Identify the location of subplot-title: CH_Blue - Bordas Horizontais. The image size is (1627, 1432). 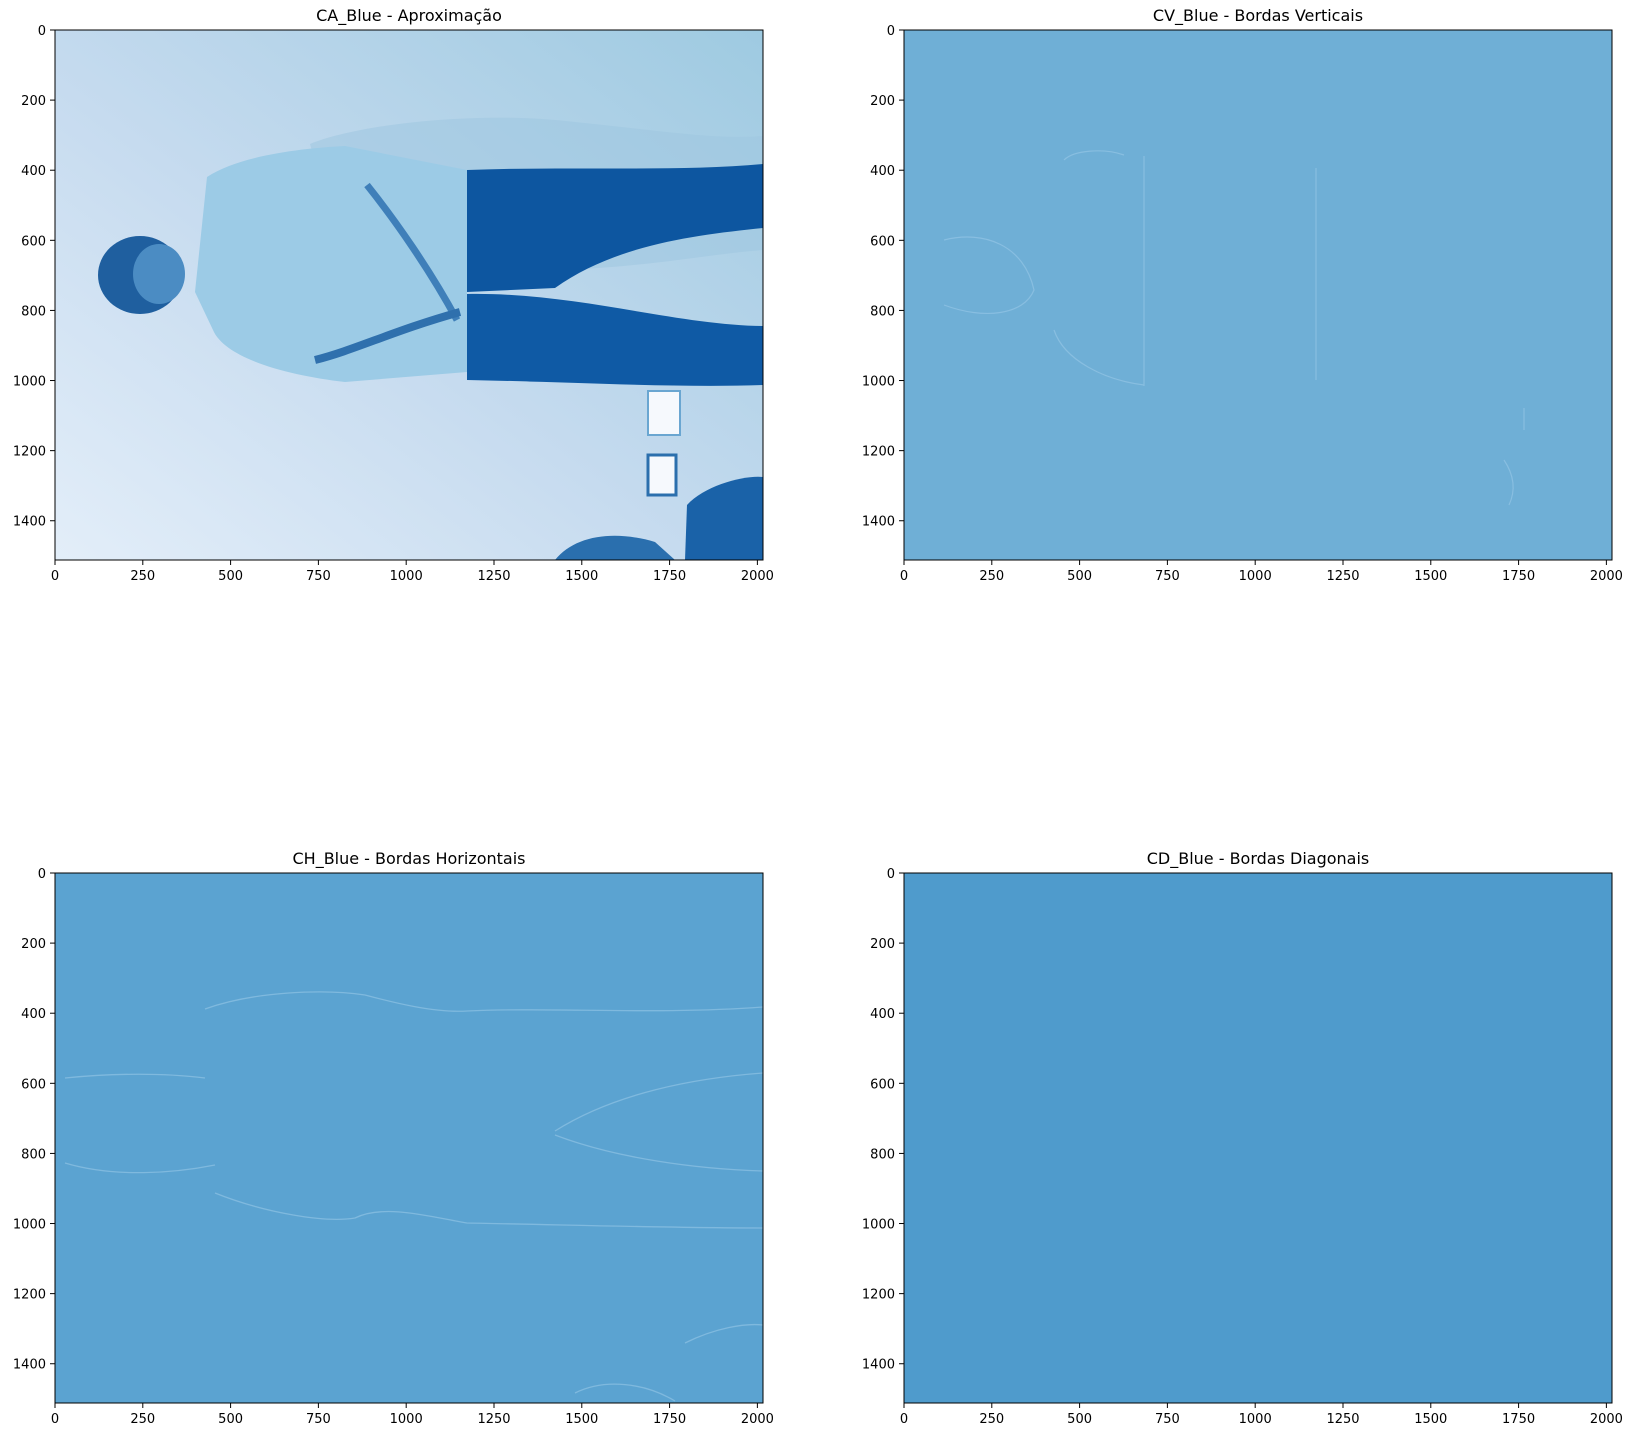
(408, 859).